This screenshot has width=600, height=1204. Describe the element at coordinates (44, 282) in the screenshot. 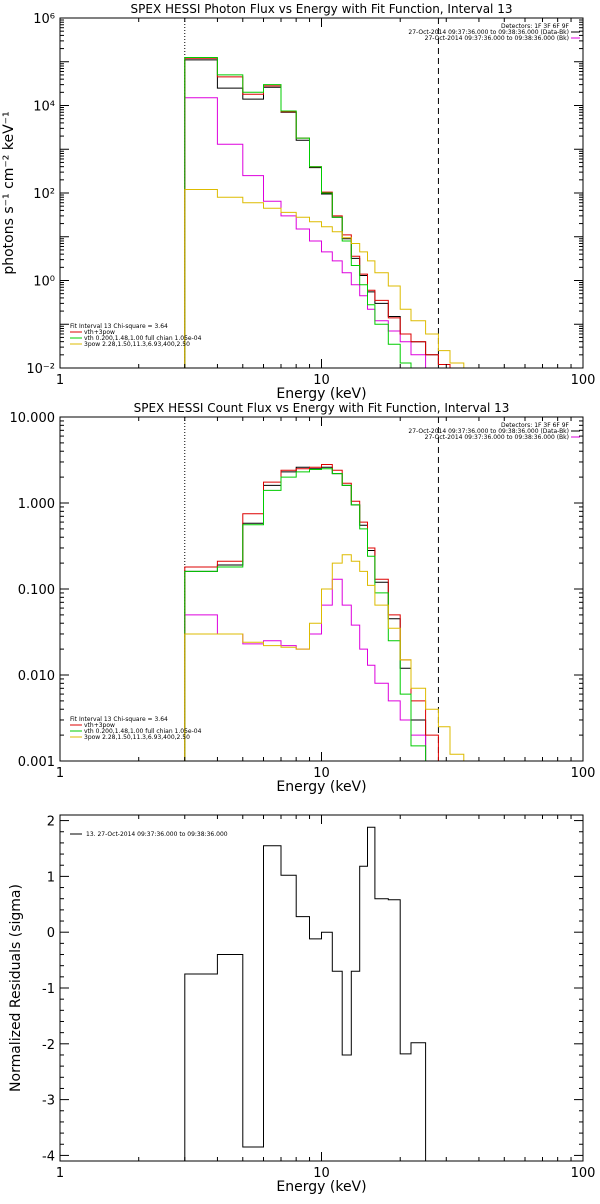

I see `y-tick-label: 10⁰` at that location.